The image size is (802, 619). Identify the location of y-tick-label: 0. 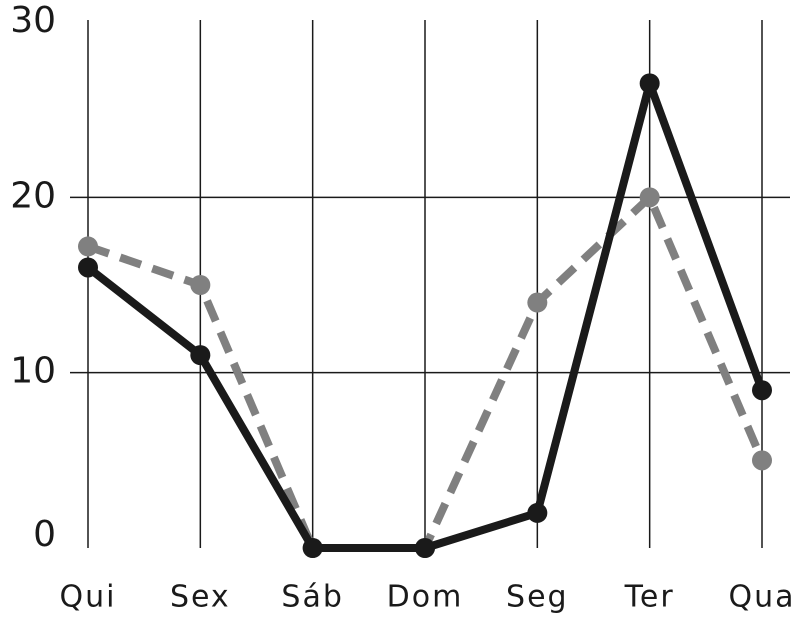
(44, 534).